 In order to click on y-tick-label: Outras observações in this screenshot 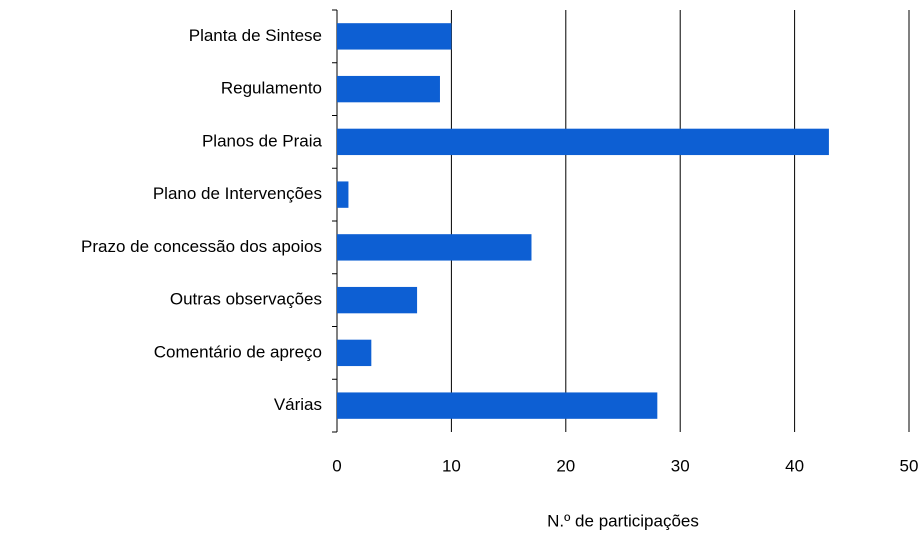, I will do `click(246, 299)`.